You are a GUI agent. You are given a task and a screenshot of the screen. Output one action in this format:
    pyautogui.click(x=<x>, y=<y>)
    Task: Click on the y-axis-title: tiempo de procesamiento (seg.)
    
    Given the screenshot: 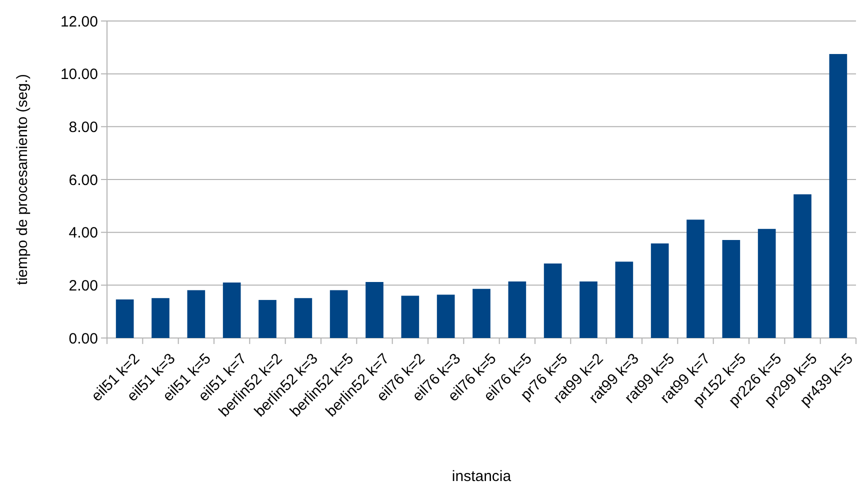 What is the action you would take?
    pyautogui.click(x=22, y=179)
    